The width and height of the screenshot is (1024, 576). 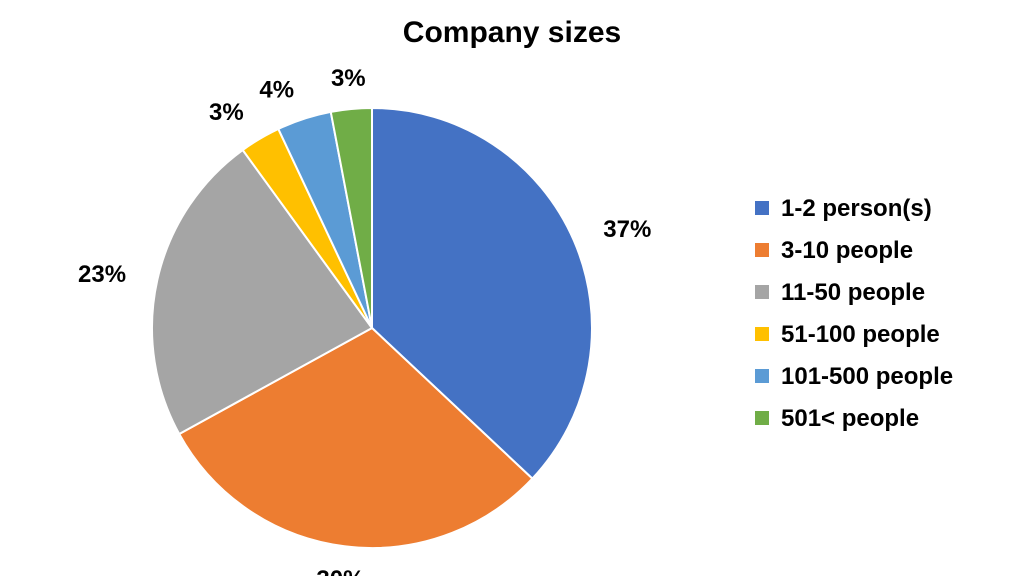 I want to click on legend-label-1-2-person-s: 1-2 person(s), so click(x=856, y=208).